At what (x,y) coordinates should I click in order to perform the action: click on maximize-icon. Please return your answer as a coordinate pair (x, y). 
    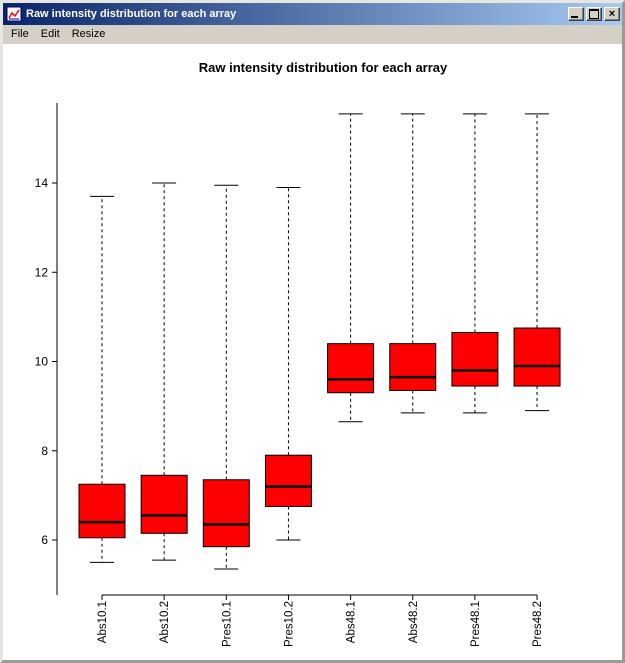
    Looking at the image, I should click on (594, 14).